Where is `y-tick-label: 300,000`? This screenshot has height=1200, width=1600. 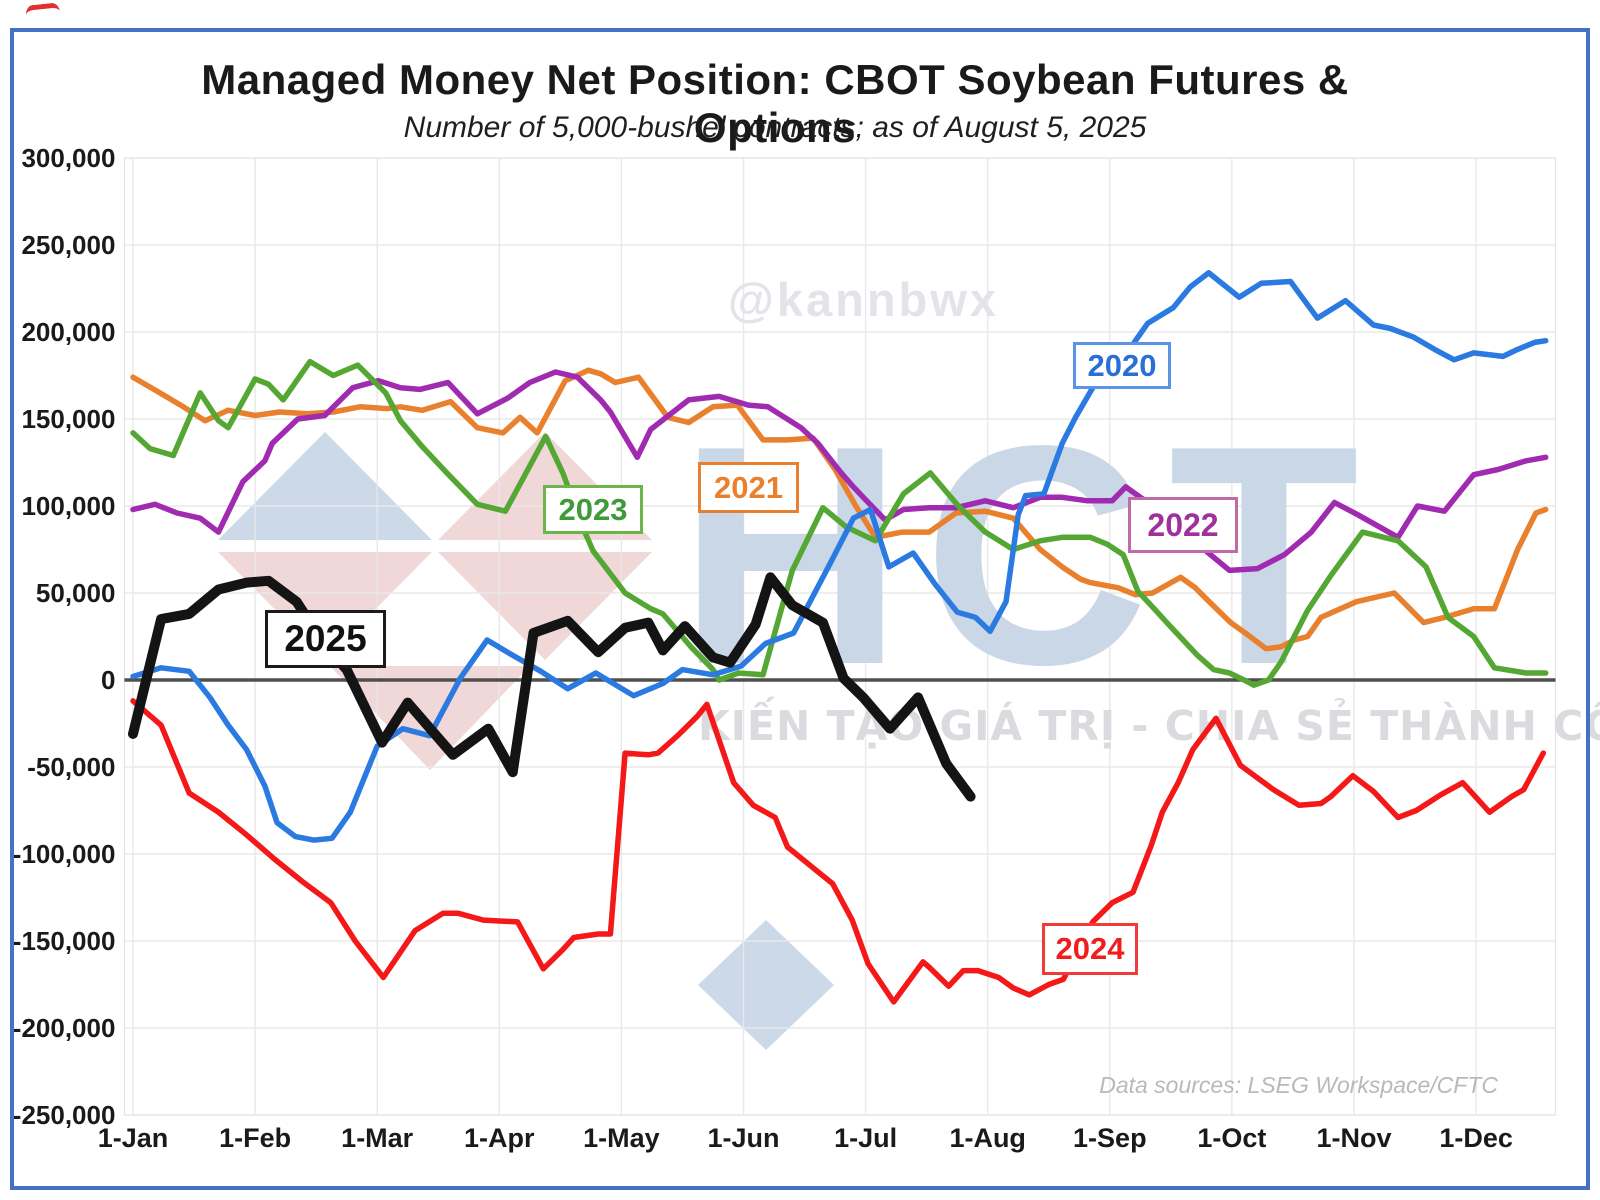
y-tick-label: 300,000 is located at coordinates (68, 158).